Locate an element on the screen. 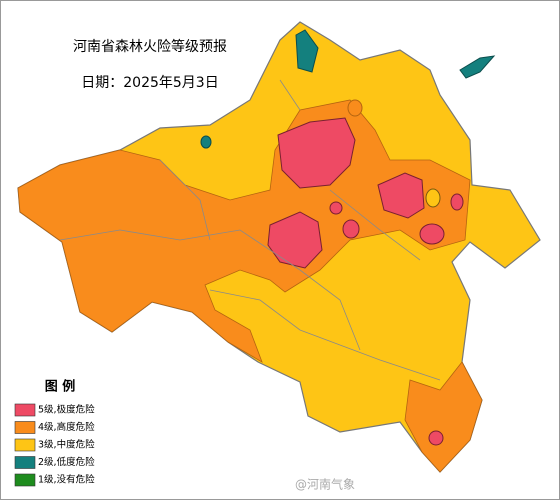 This screenshot has width=560, height=500. legend-label: 4级,高度危险 is located at coordinates (66, 427).